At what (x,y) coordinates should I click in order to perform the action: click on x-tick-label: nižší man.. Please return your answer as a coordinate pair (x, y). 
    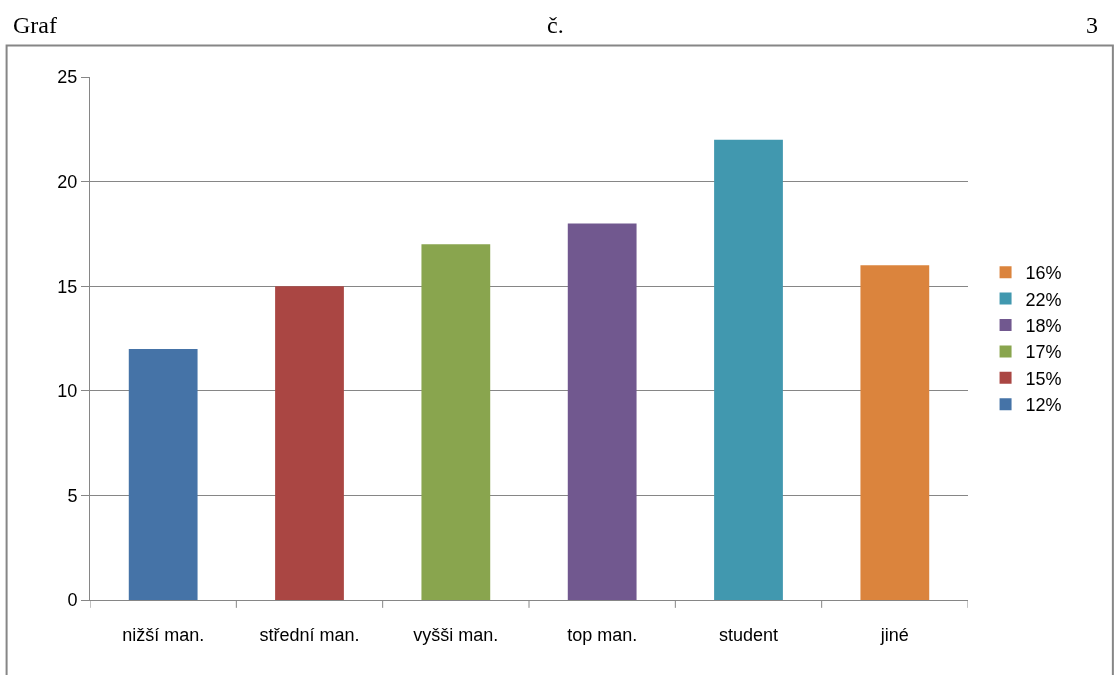
    Looking at the image, I should click on (163, 634).